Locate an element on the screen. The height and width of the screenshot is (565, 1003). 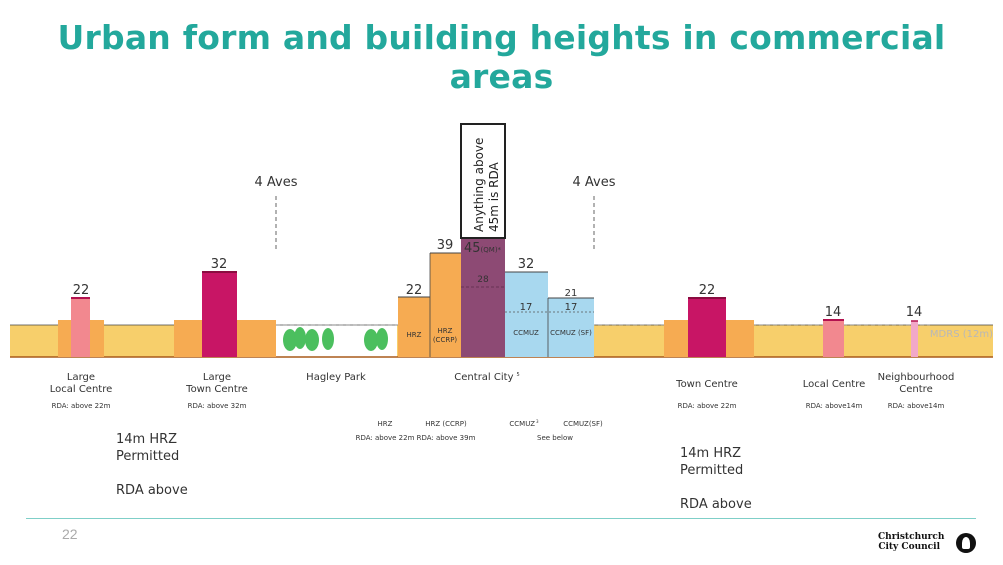
aves-left-label: 4 Aves is located at coordinates (276, 182).